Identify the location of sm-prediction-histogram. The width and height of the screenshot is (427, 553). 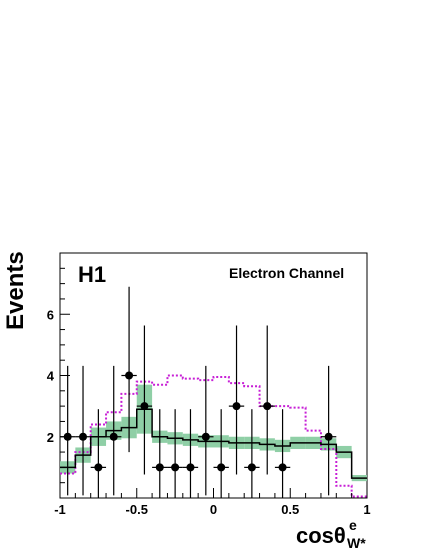
(213, 443).